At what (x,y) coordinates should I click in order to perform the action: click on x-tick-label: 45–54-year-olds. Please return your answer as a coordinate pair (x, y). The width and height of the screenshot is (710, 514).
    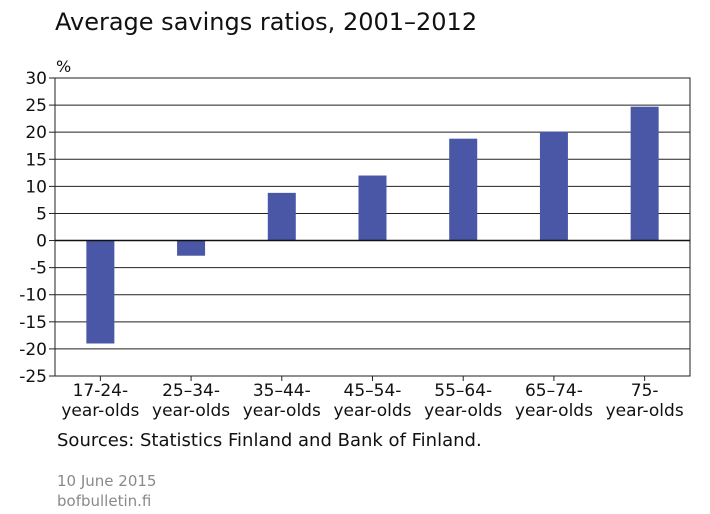
    Looking at the image, I should click on (372, 401).